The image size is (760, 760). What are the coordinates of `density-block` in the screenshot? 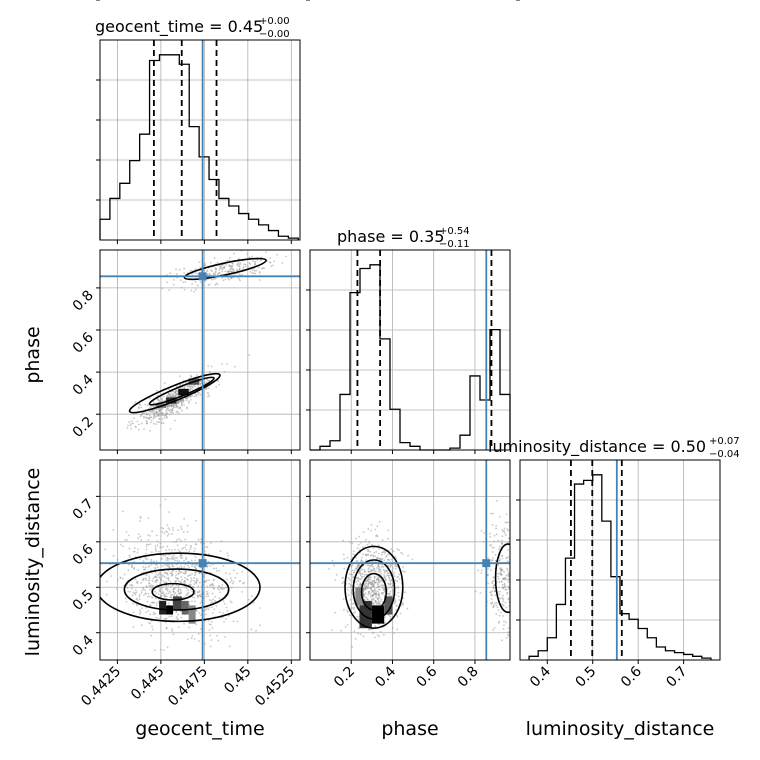 It's located at (388, 605).